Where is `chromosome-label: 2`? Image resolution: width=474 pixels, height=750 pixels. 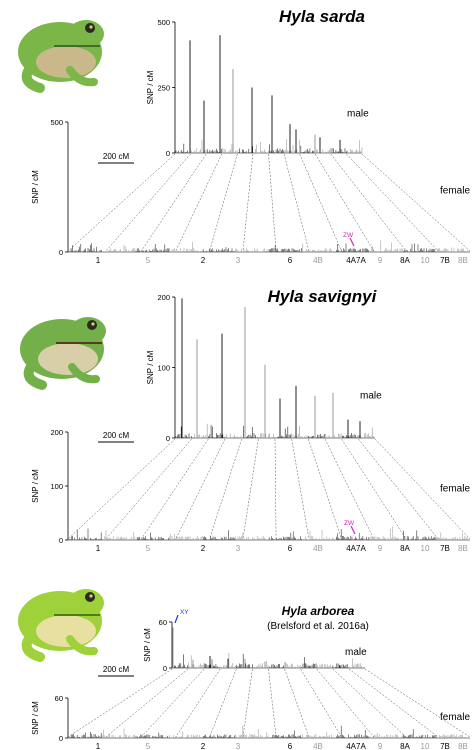
chromosome-label: 2 is located at coordinates (203, 746).